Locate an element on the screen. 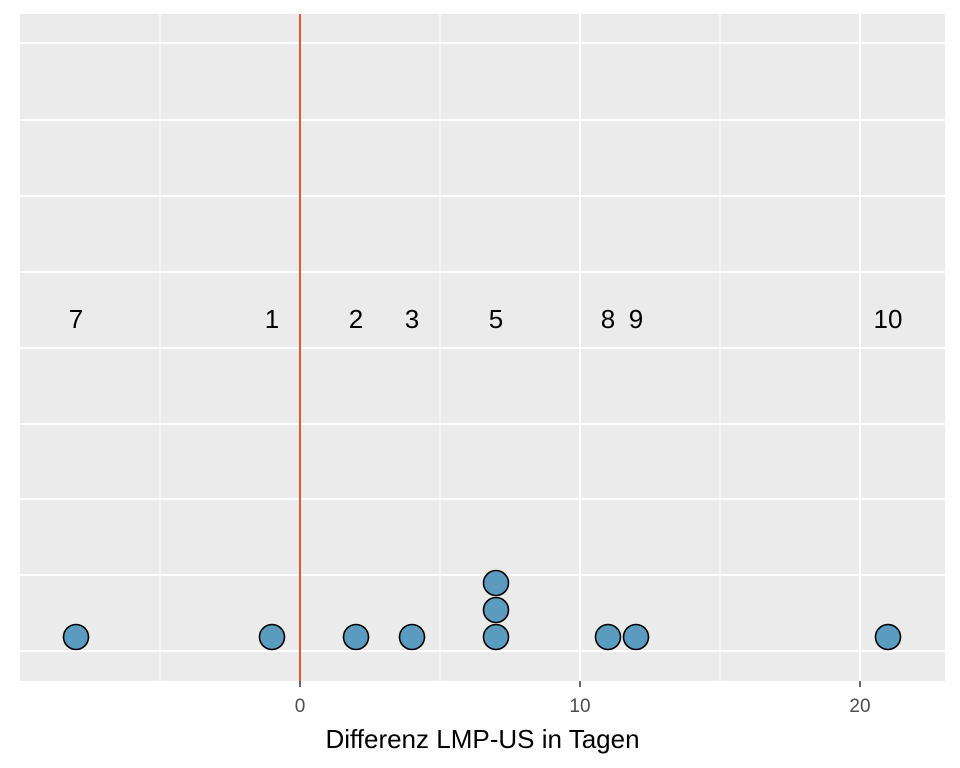 This screenshot has width=960, height=768. point-label: 7 is located at coordinates (76, 319).